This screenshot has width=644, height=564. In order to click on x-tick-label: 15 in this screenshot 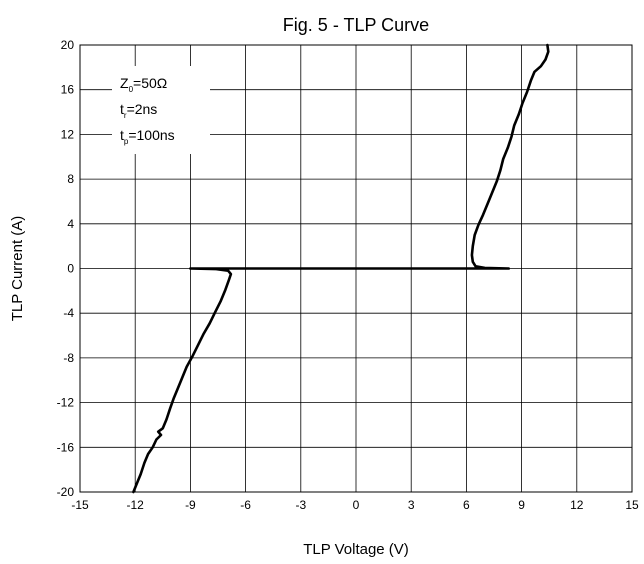, I will do `click(632, 505)`.